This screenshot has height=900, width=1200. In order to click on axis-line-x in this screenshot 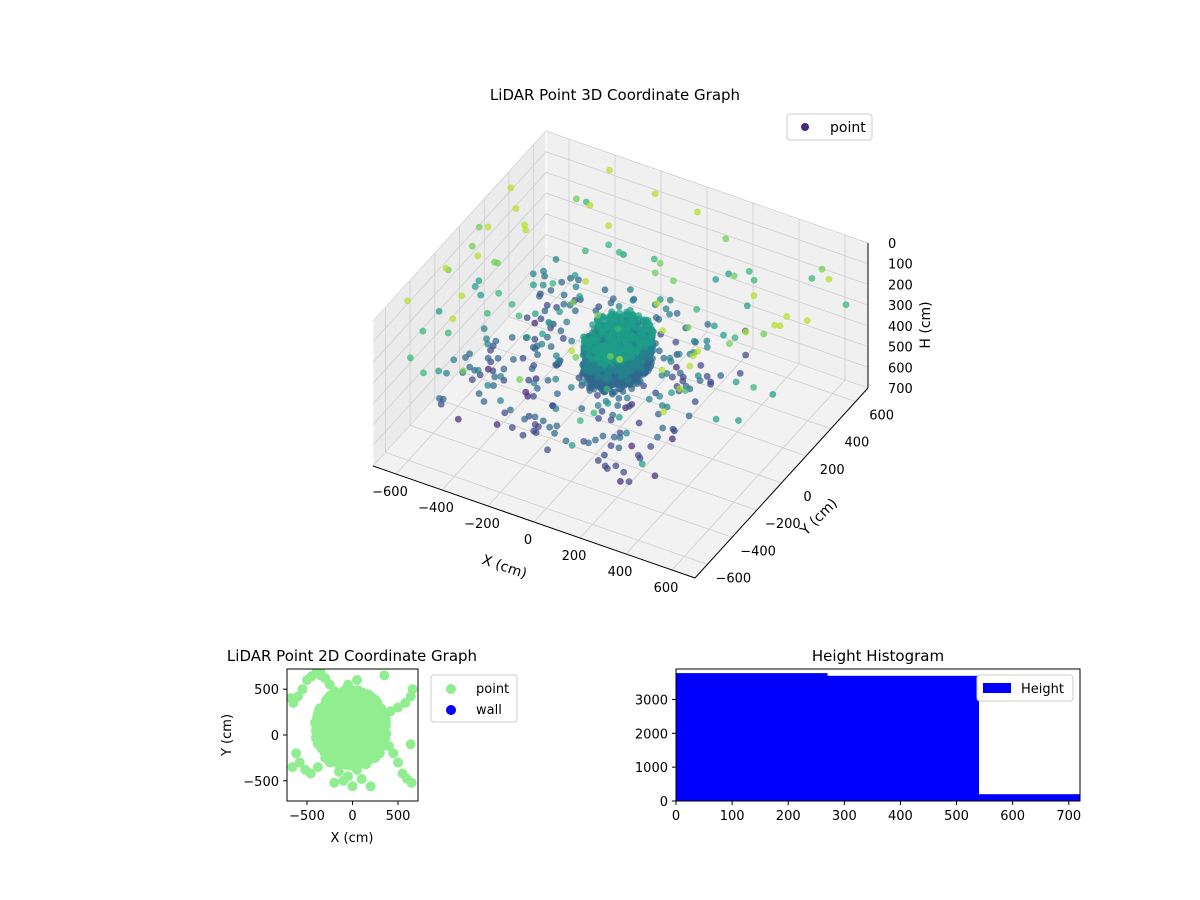, I will do `click(534, 522)`.